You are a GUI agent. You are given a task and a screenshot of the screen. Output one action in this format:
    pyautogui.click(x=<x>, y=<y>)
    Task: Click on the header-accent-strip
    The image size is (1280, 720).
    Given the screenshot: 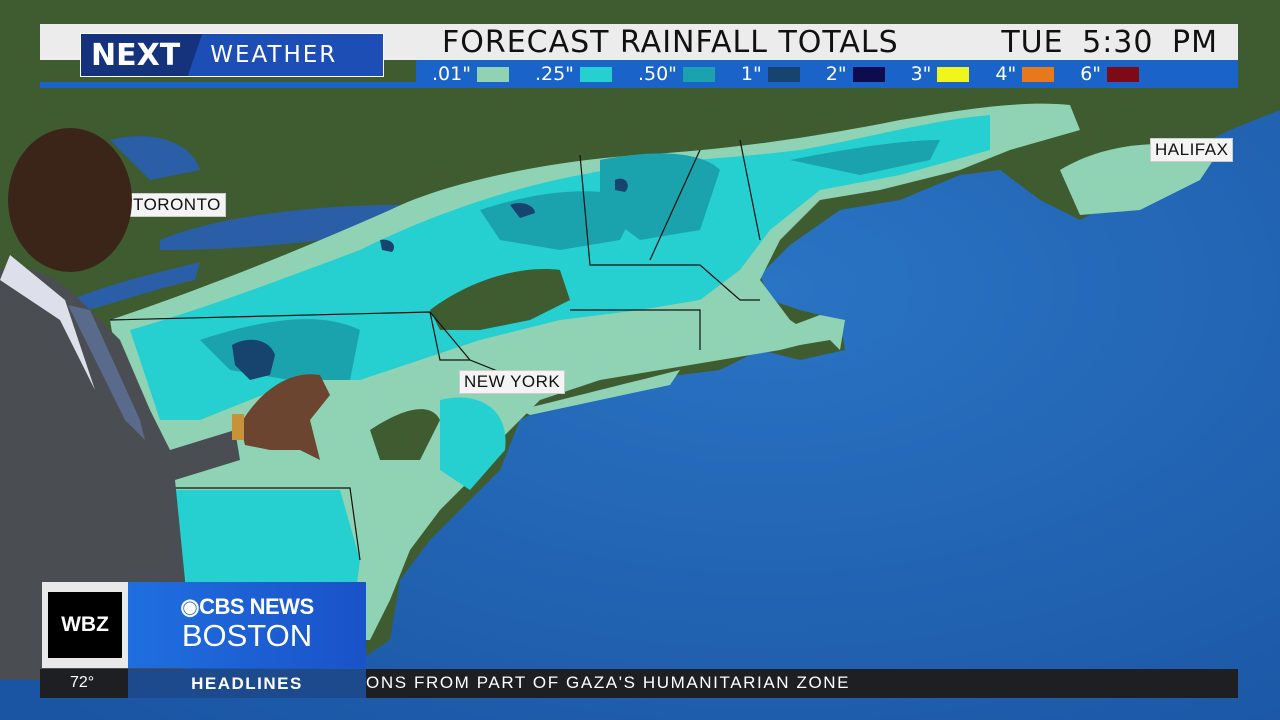 What is the action you would take?
    pyautogui.click(x=228, y=85)
    